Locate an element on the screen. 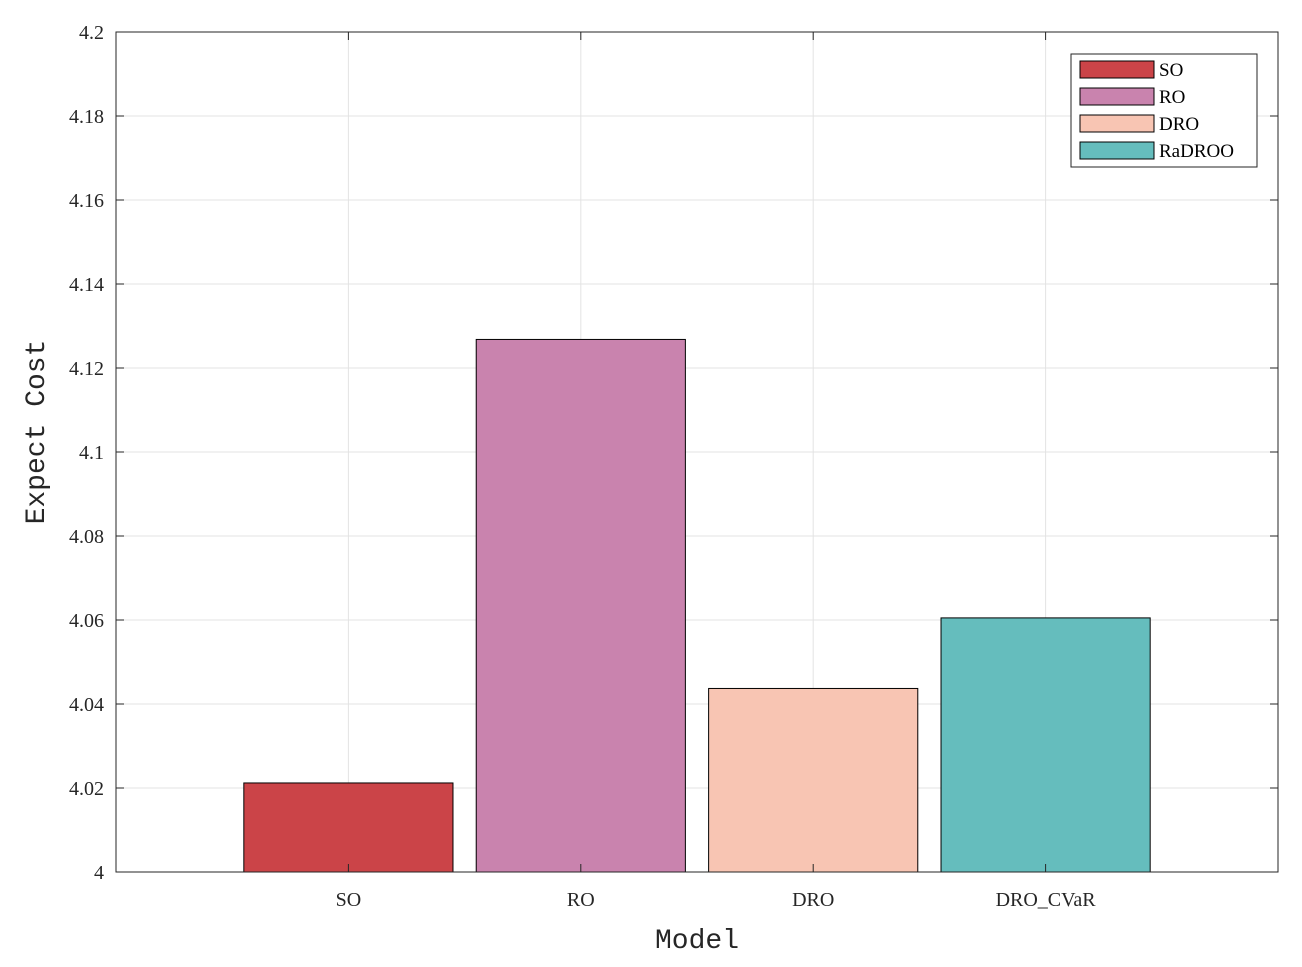  y-tick-label: 4.1 is located at coordinates (91, 453).